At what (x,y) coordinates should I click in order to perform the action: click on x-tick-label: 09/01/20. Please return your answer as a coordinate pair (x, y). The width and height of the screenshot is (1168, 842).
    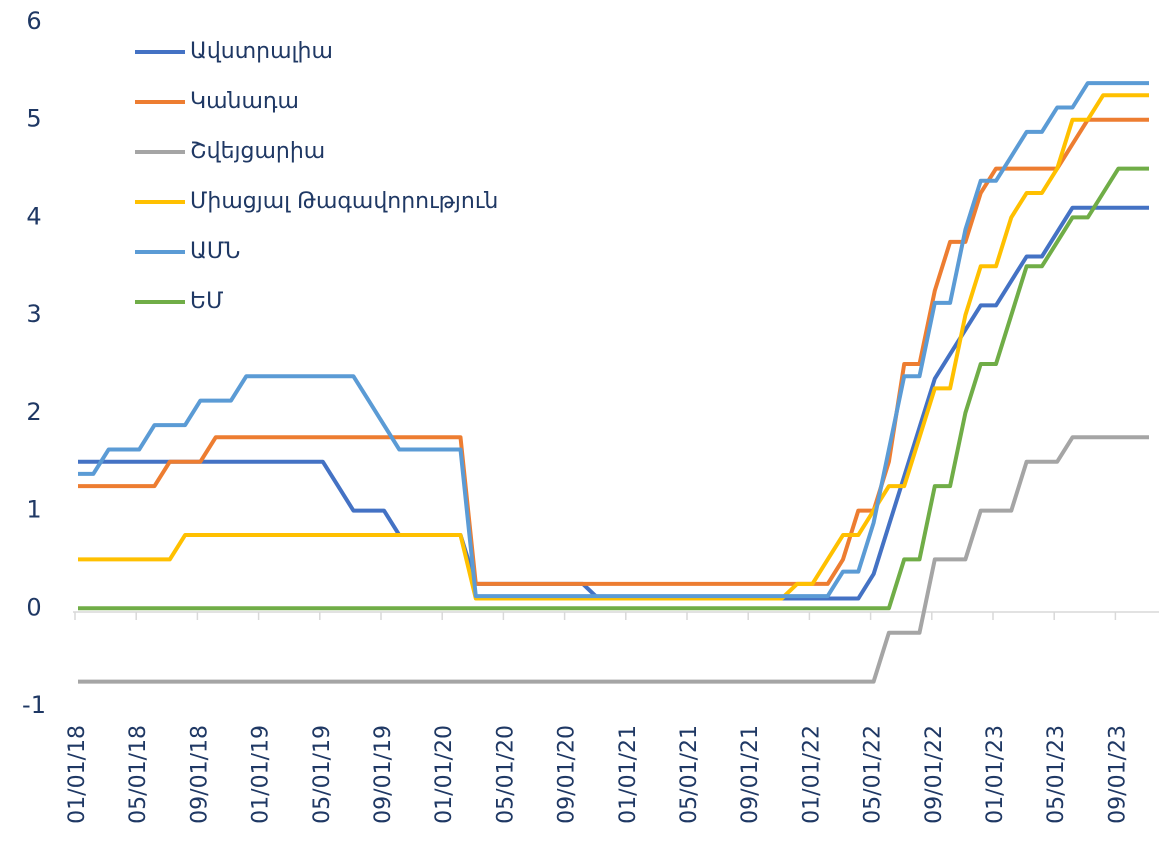
    Looking at the image, I should click on (567, 774).